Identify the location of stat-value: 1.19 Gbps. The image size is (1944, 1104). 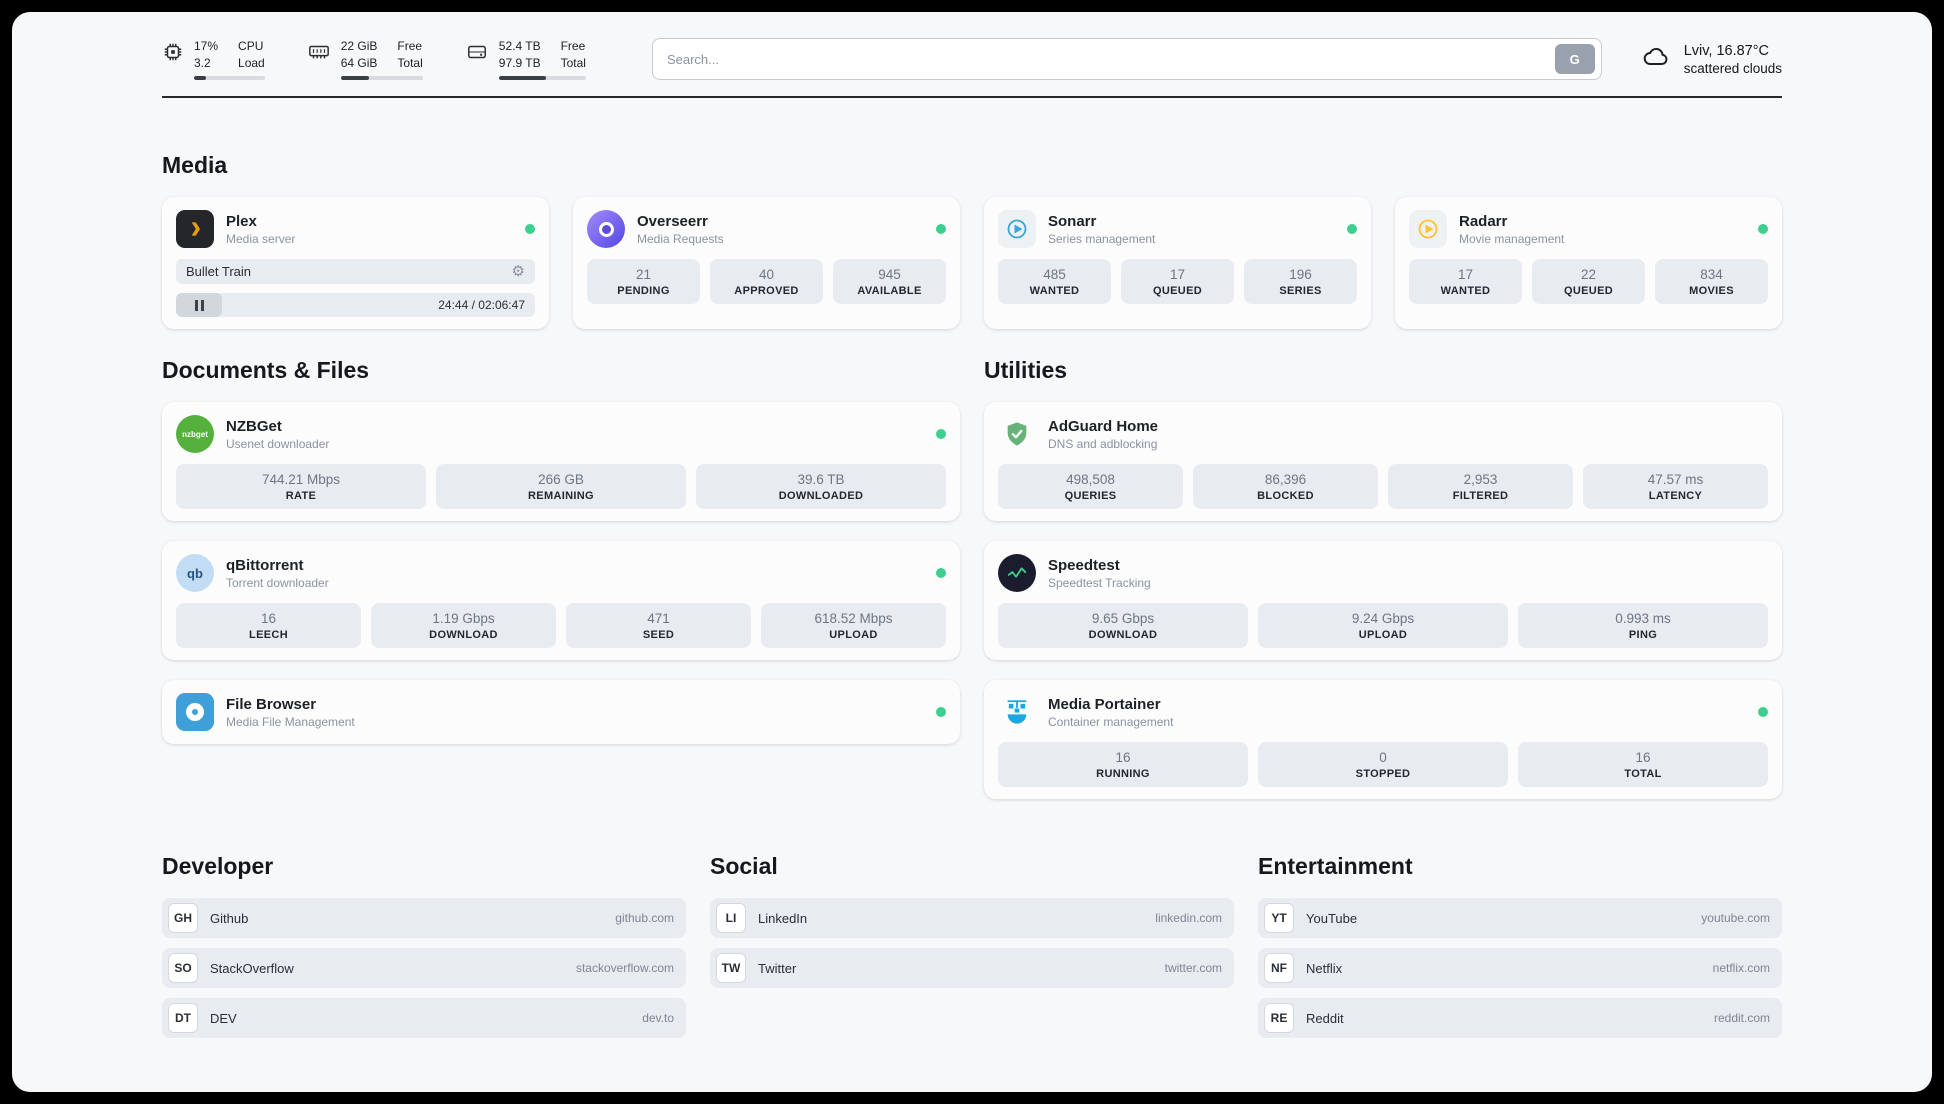
(463, 618).